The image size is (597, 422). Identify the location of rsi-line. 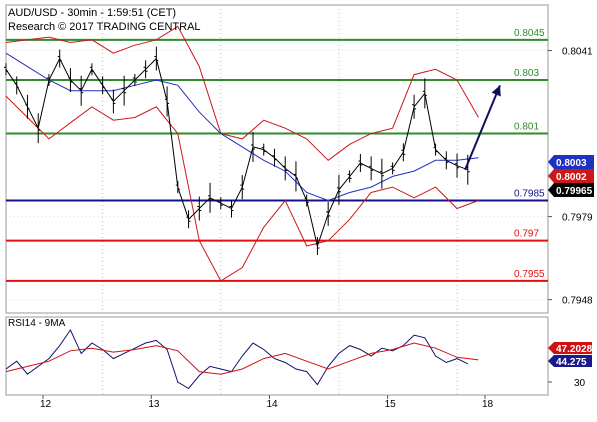
(237, 359).